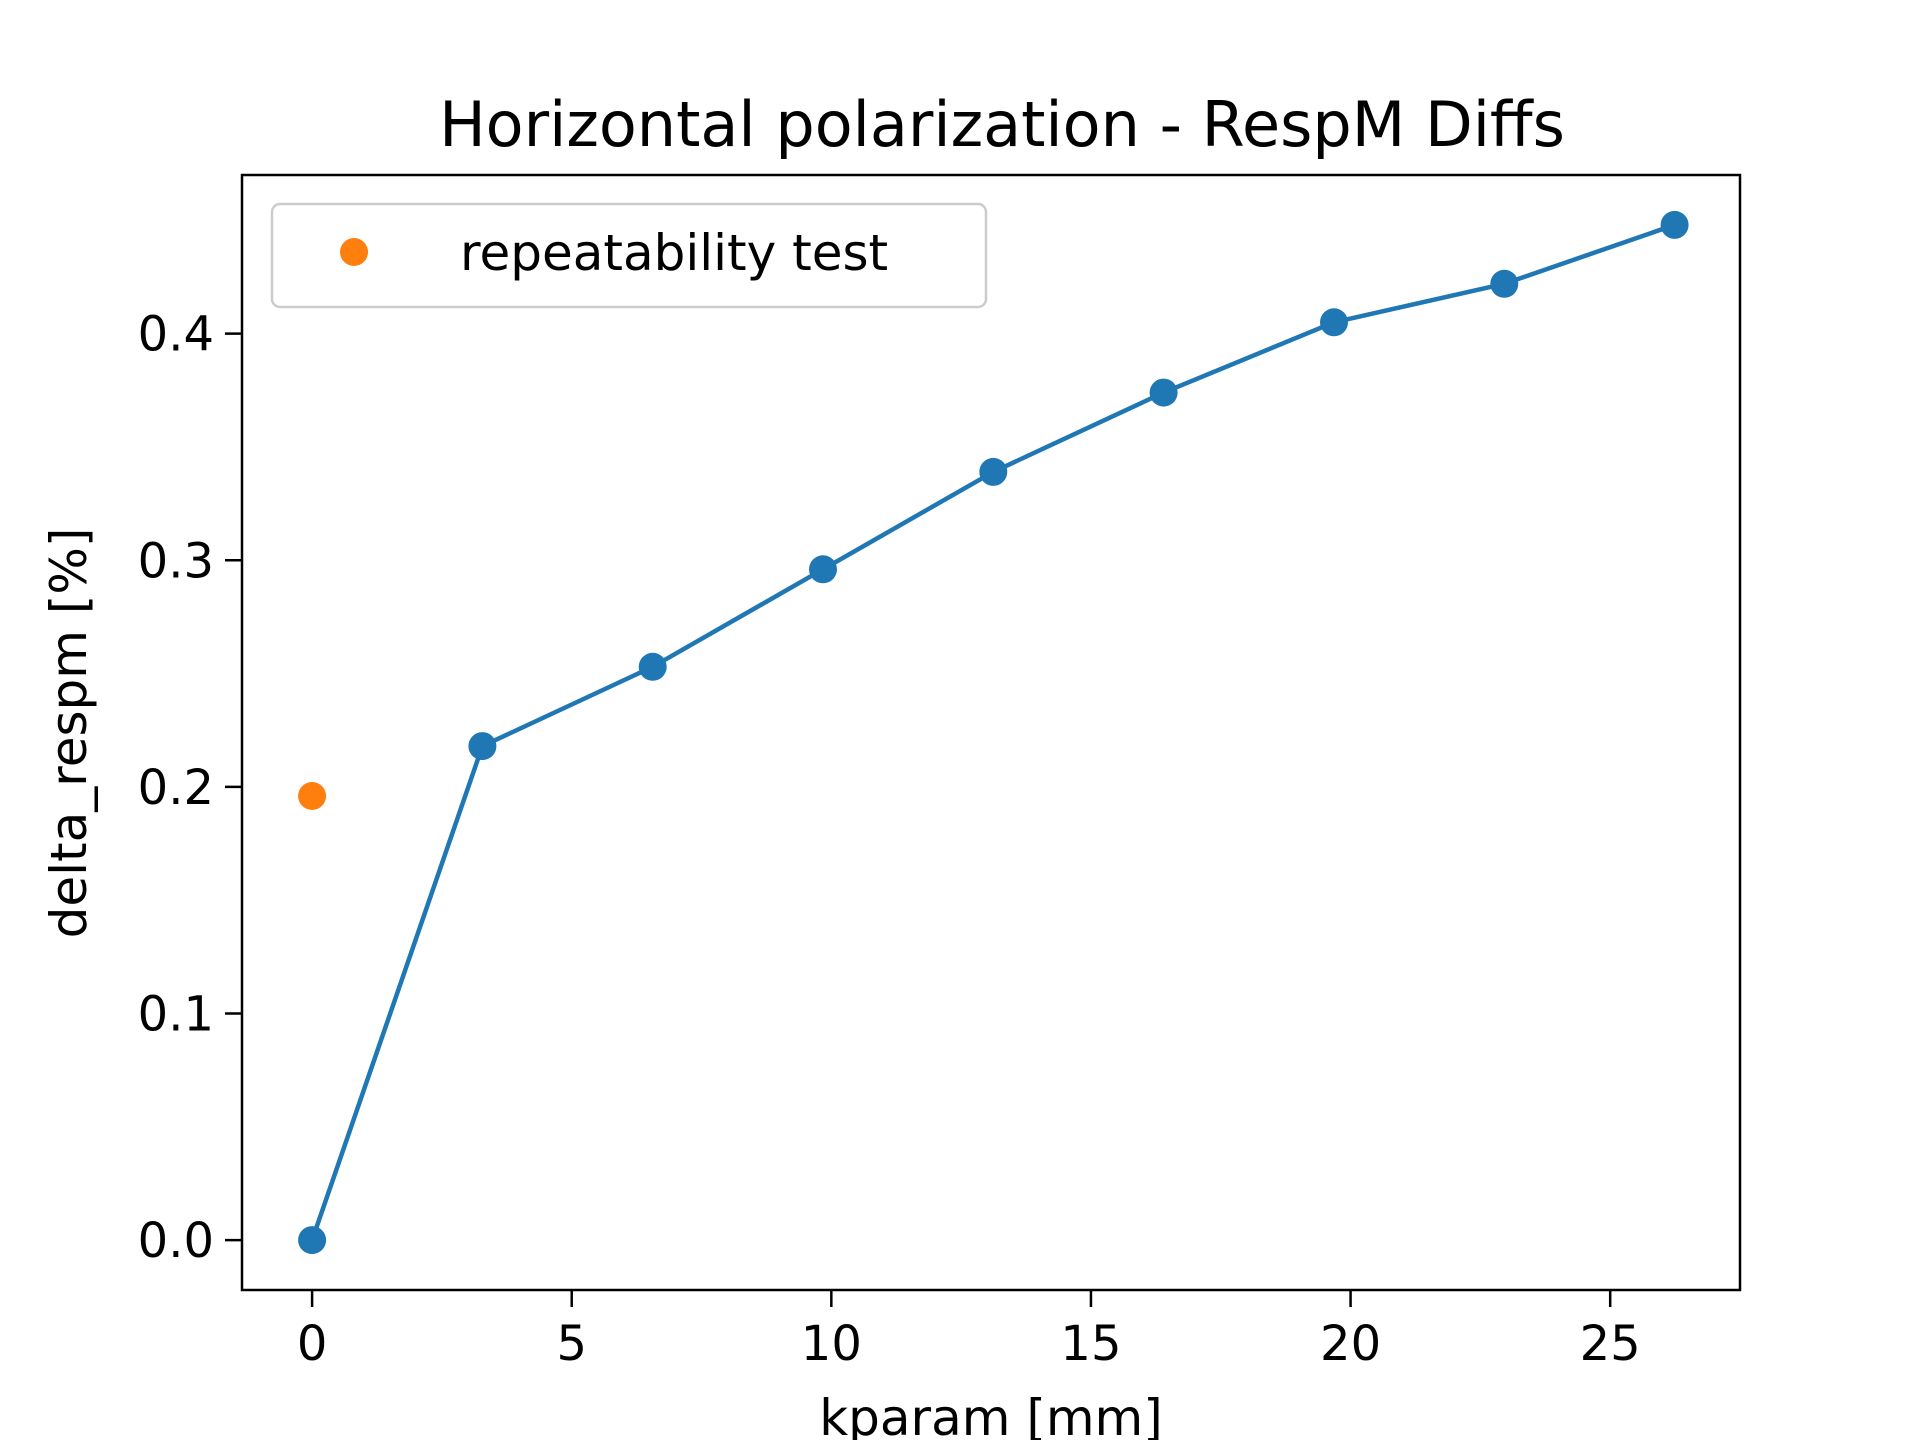 This screenshot has height=1440, width=1920. I want to click on y-tick-label-2: 0.2, so click(176, 788).